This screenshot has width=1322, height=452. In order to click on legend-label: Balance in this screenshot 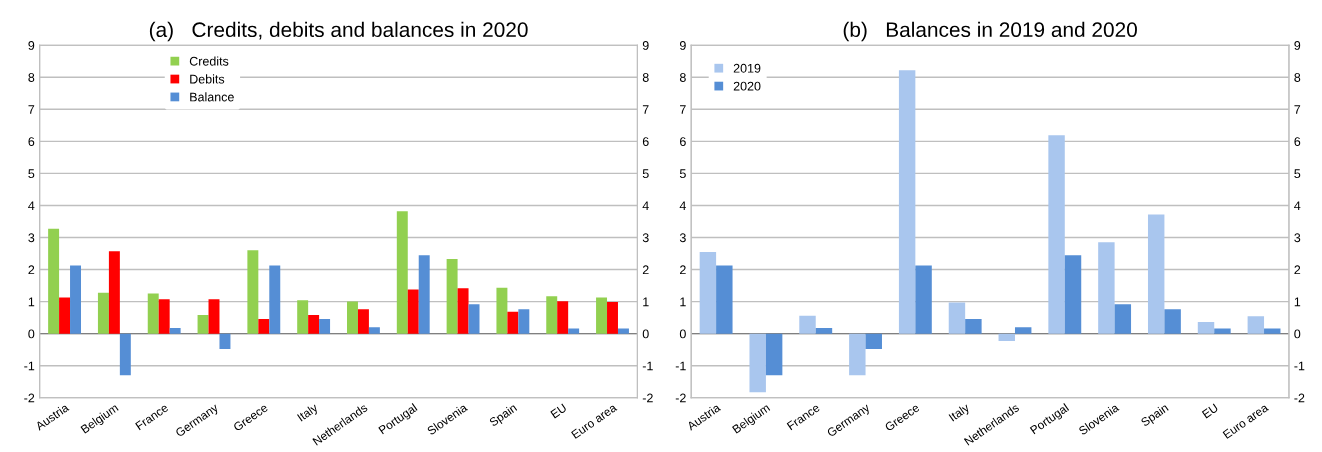, I will do `click(212, 97)`.